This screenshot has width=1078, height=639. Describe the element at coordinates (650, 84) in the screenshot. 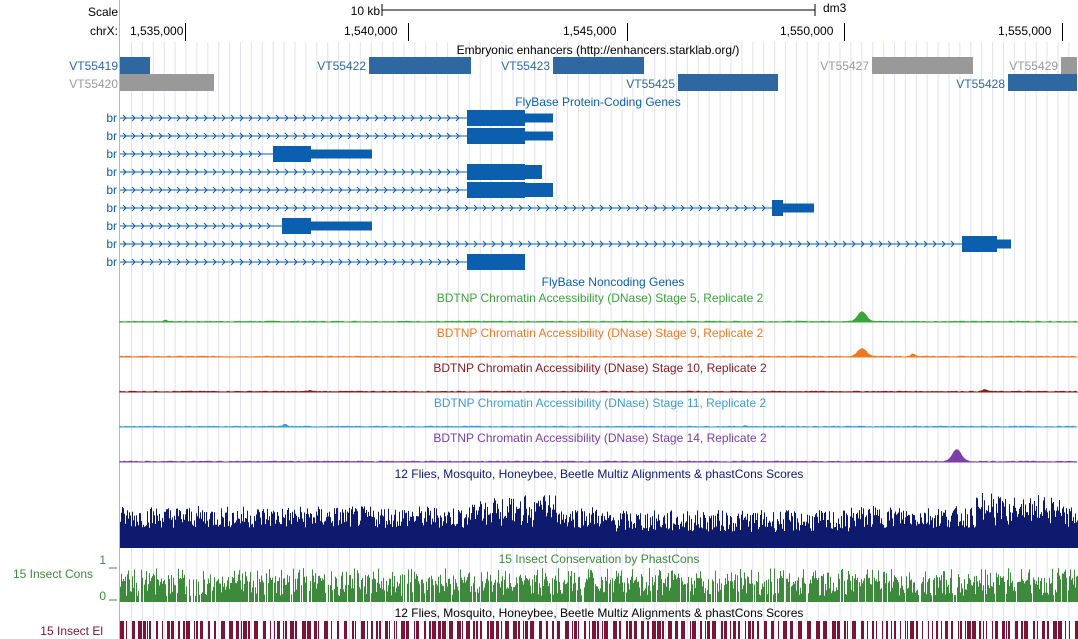

I see `enhancer-label: VT55425` at that location.